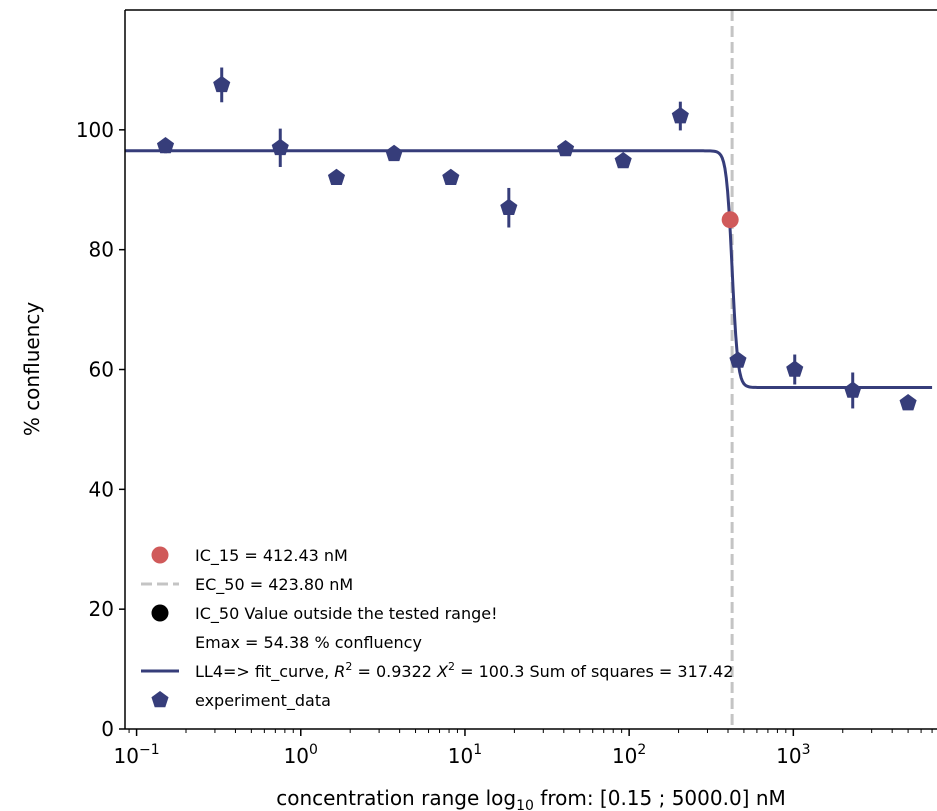 The height and width of the screenshot is (811, 937). Describe the element at coordinates (32, 369) in the screenshot. I see `y-axis-label: % confluency` at that location.